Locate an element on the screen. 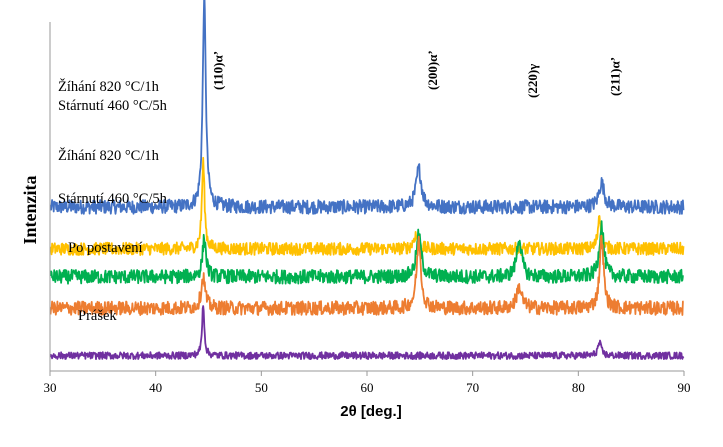 Image resolution: width=723 pixels, height=447 pixels. peak-label-2: (220)γ is located at coordinates (532, 81).